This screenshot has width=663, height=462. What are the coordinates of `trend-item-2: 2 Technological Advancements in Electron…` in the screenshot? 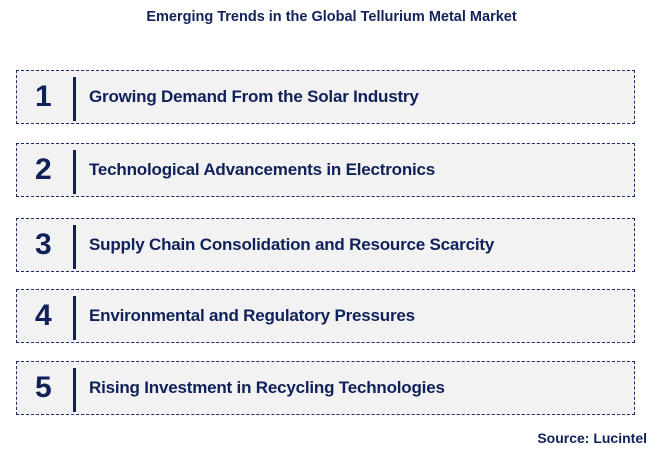 It's located at (325, 170).